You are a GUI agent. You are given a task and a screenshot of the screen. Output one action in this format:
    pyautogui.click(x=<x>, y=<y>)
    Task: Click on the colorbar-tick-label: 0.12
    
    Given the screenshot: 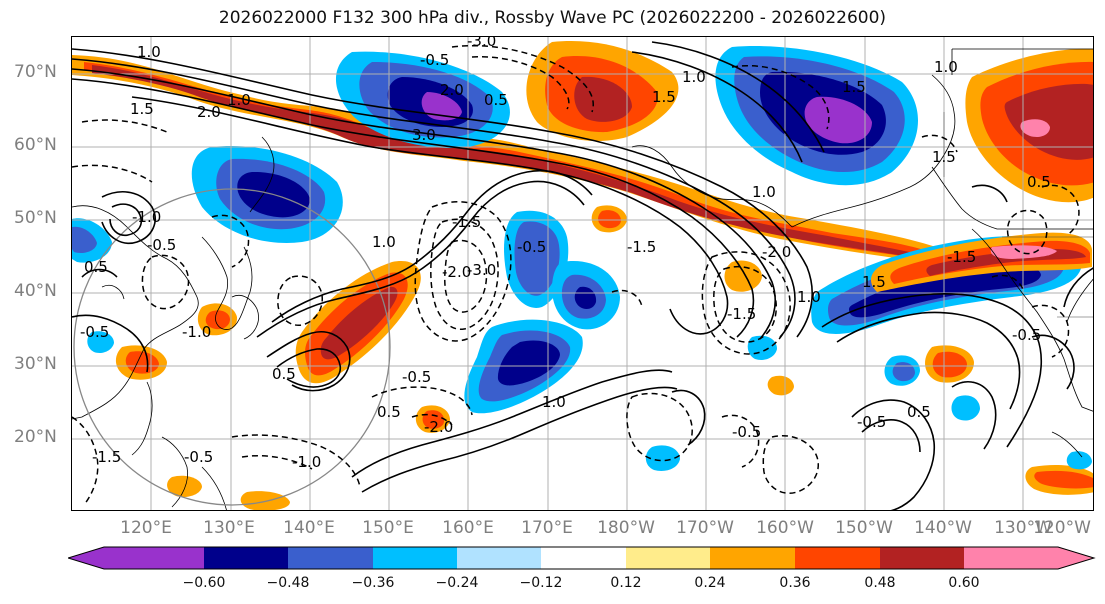 What is the action you would take?
    pyautogui.click(x=626, y=583)
    